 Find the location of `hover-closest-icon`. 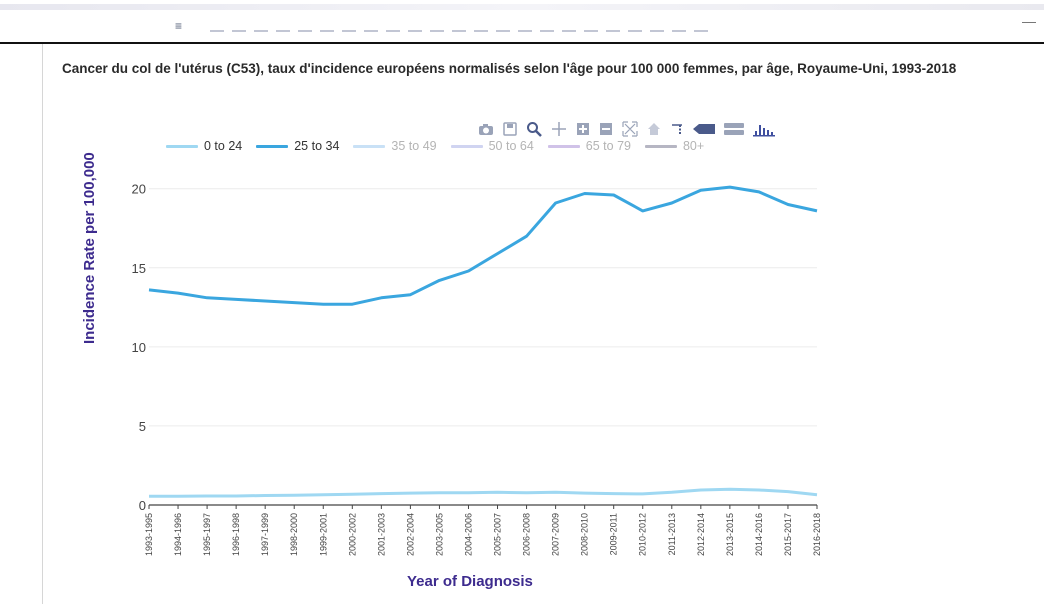

hover-closest-icon is located at coordinates (704, 129).